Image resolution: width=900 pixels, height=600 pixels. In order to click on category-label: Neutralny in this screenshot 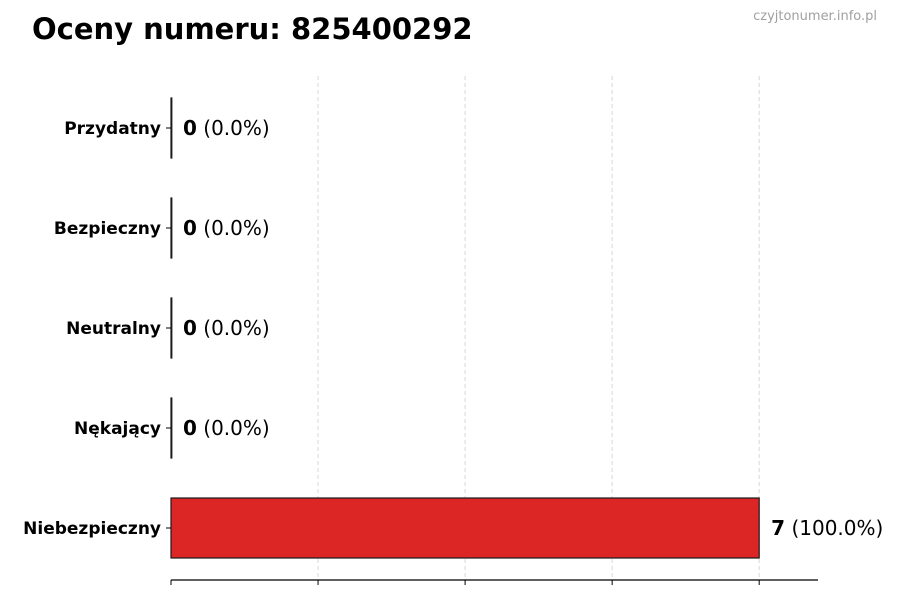, I will do `click(113, 329)`.